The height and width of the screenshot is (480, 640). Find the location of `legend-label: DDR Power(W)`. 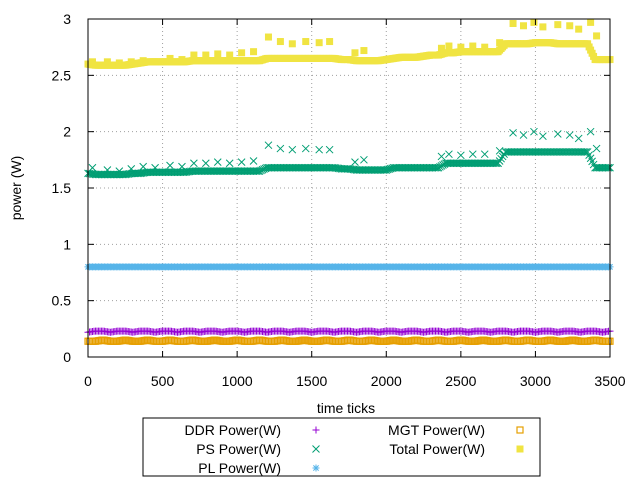

legend-label: DDR Power(W) is located at coordinates (233, 430).